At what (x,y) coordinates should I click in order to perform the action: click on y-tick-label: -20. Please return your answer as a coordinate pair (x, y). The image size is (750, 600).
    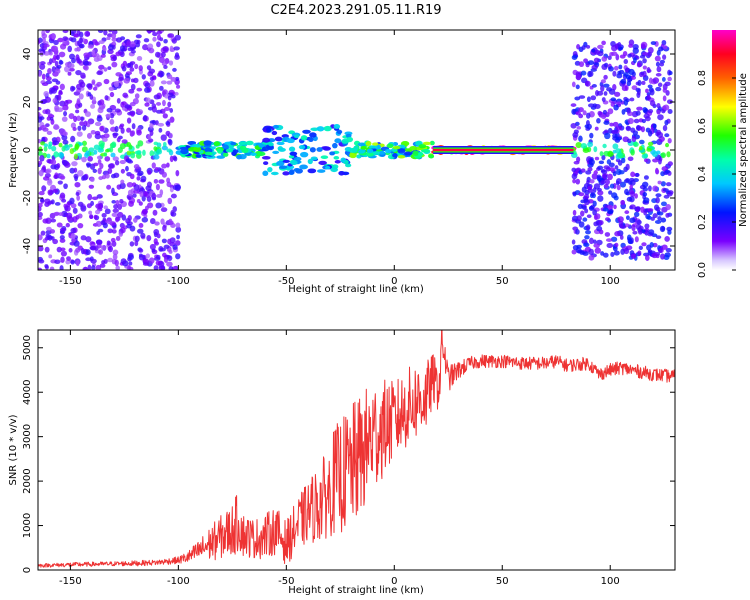
    Looking at the image, I should click on (27, 198).